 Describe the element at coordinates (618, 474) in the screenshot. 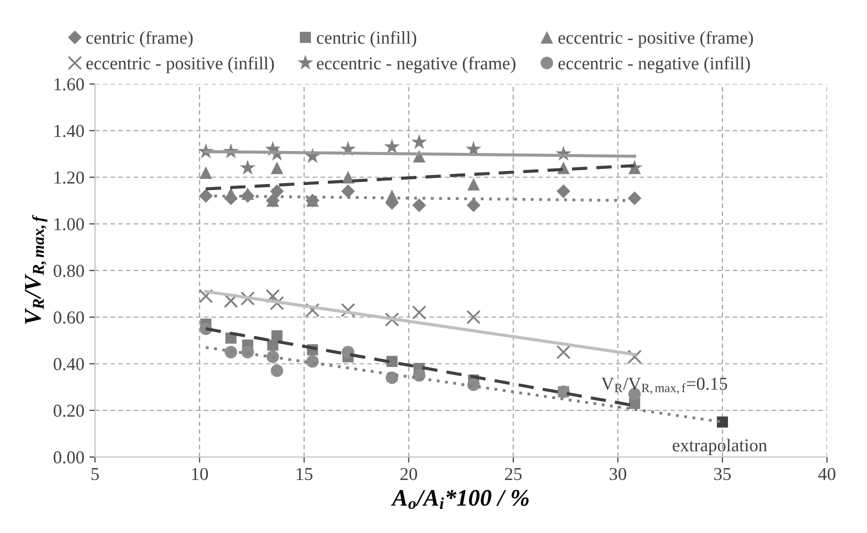

I see `x-tick-label: 30` at that location.